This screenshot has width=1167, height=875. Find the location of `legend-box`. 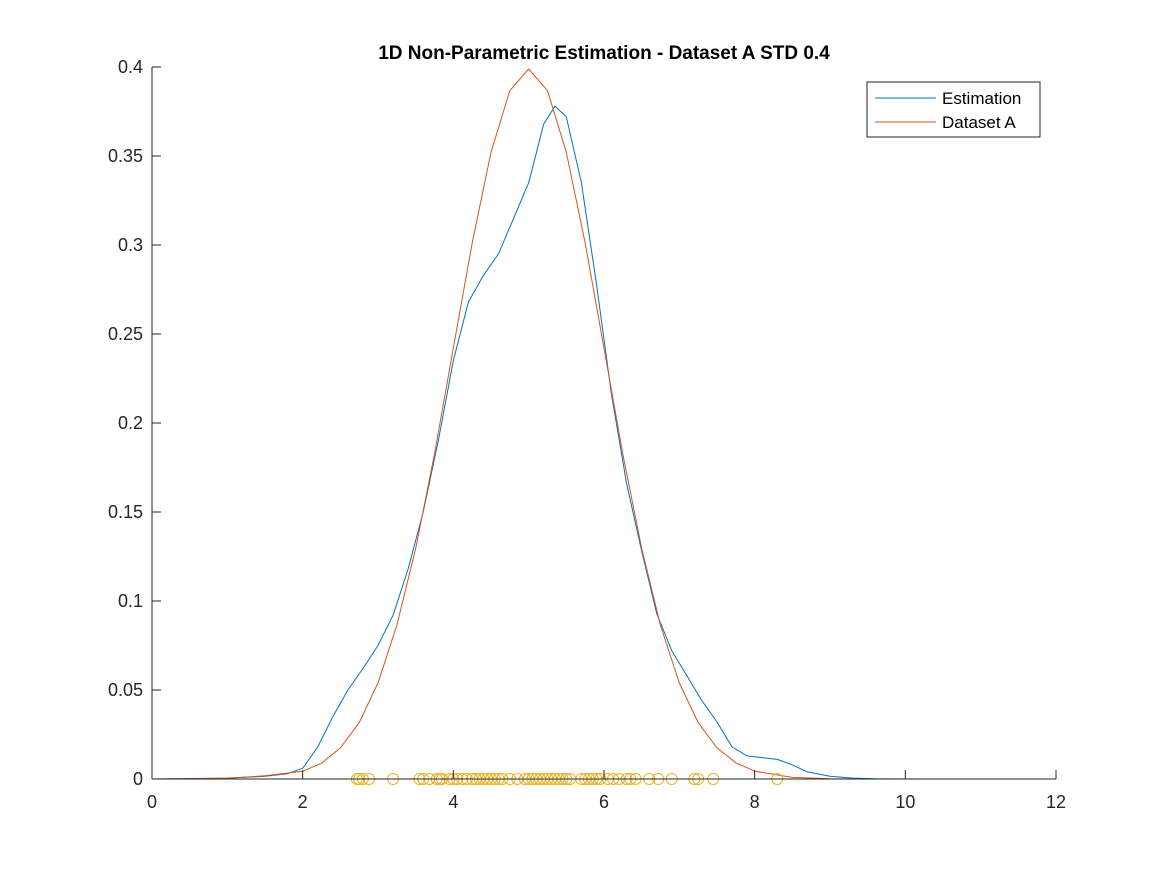

legend-box is located at coordinates (953, 109).